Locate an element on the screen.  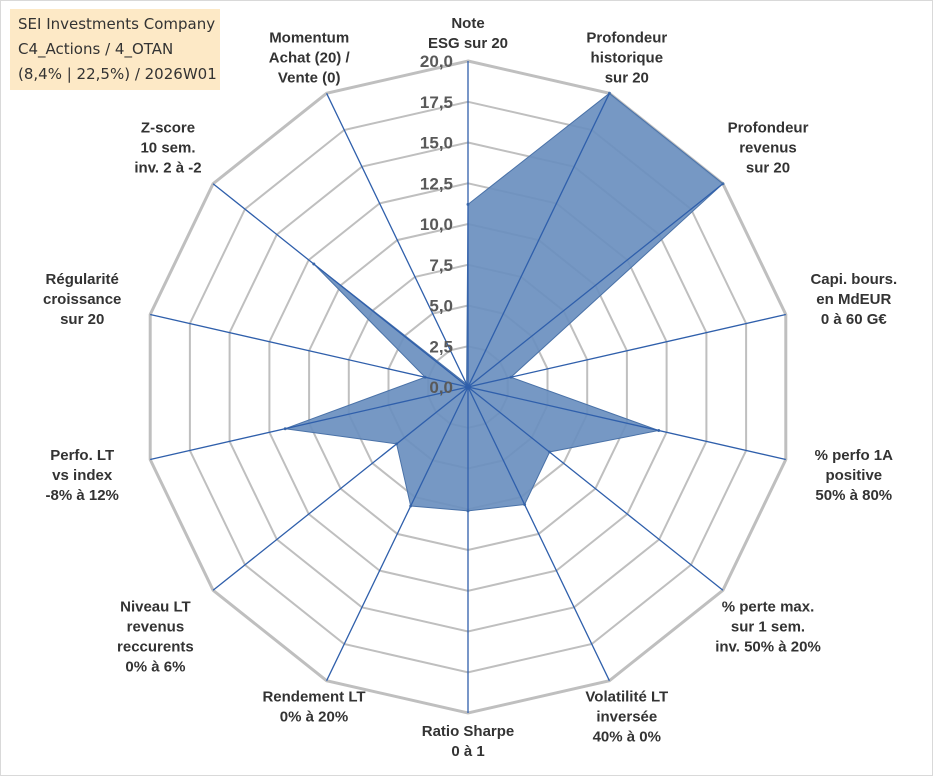
axis-label-1: Note ESG sur 20 is located at coordinates (468, 33).